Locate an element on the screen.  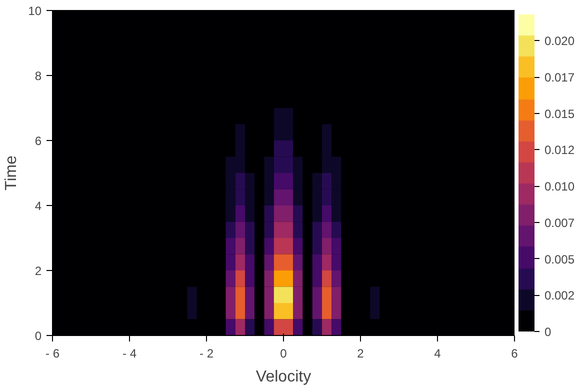
x-tick-label: 4 is located at coordinates (438, 353).